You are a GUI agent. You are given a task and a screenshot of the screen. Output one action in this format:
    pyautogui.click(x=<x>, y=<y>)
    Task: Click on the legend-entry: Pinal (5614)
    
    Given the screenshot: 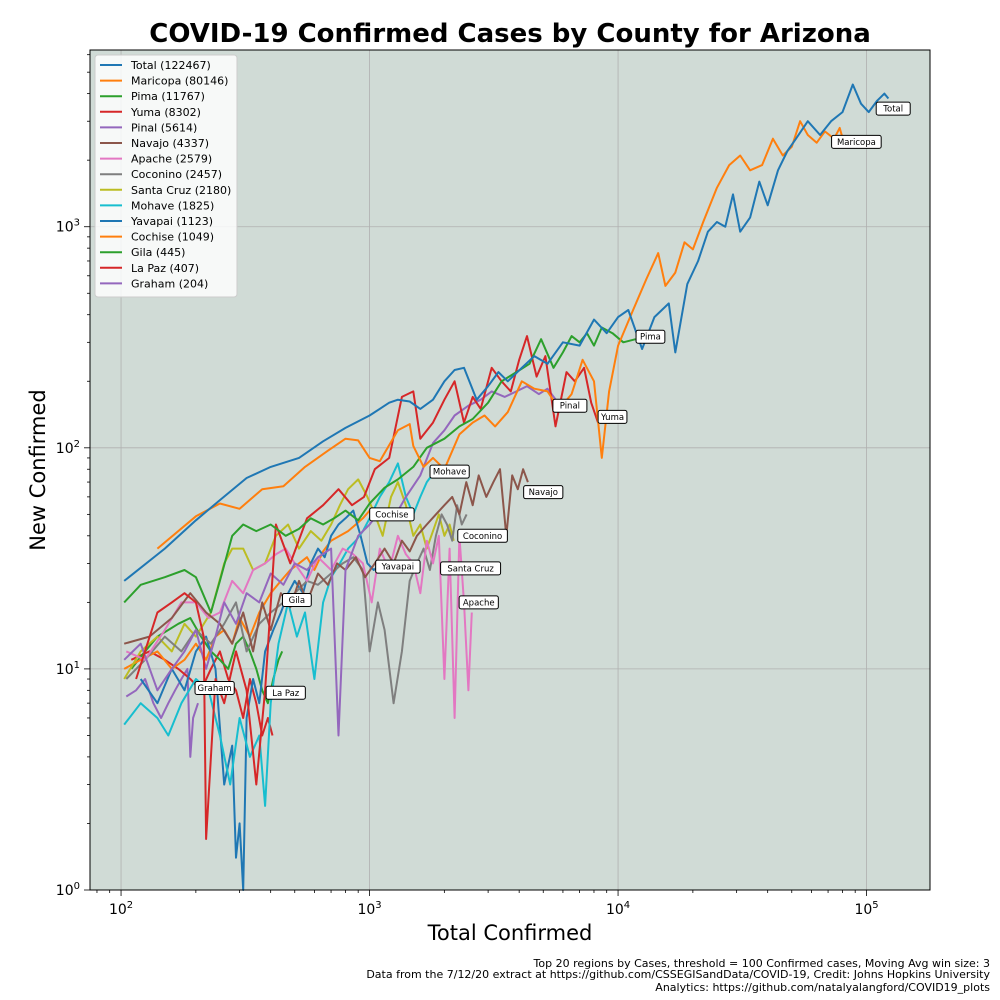 What is the action you would take?
    pyautogui.click(x=148, y=127)
    